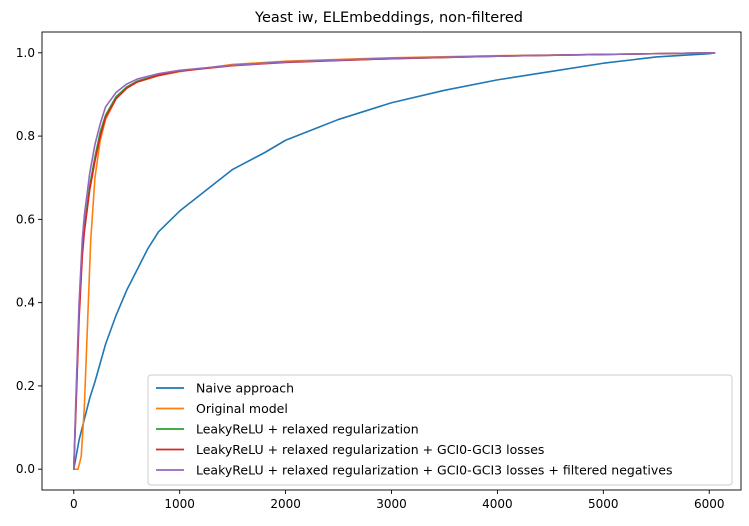  What do you see at coordinates (25, 386) in the screenshot?
I see `y-tick-label: 0.2` at bounding box center [25, 386].